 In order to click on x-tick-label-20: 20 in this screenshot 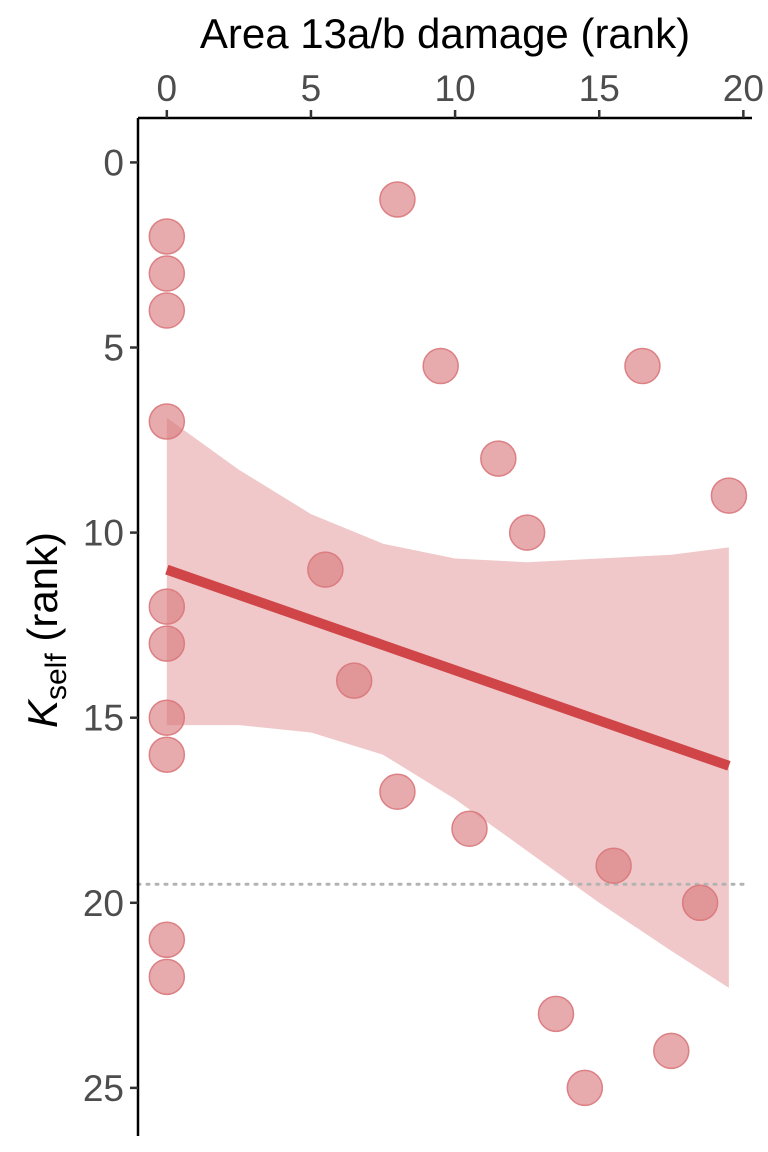, I will do `click(743, 88)`.